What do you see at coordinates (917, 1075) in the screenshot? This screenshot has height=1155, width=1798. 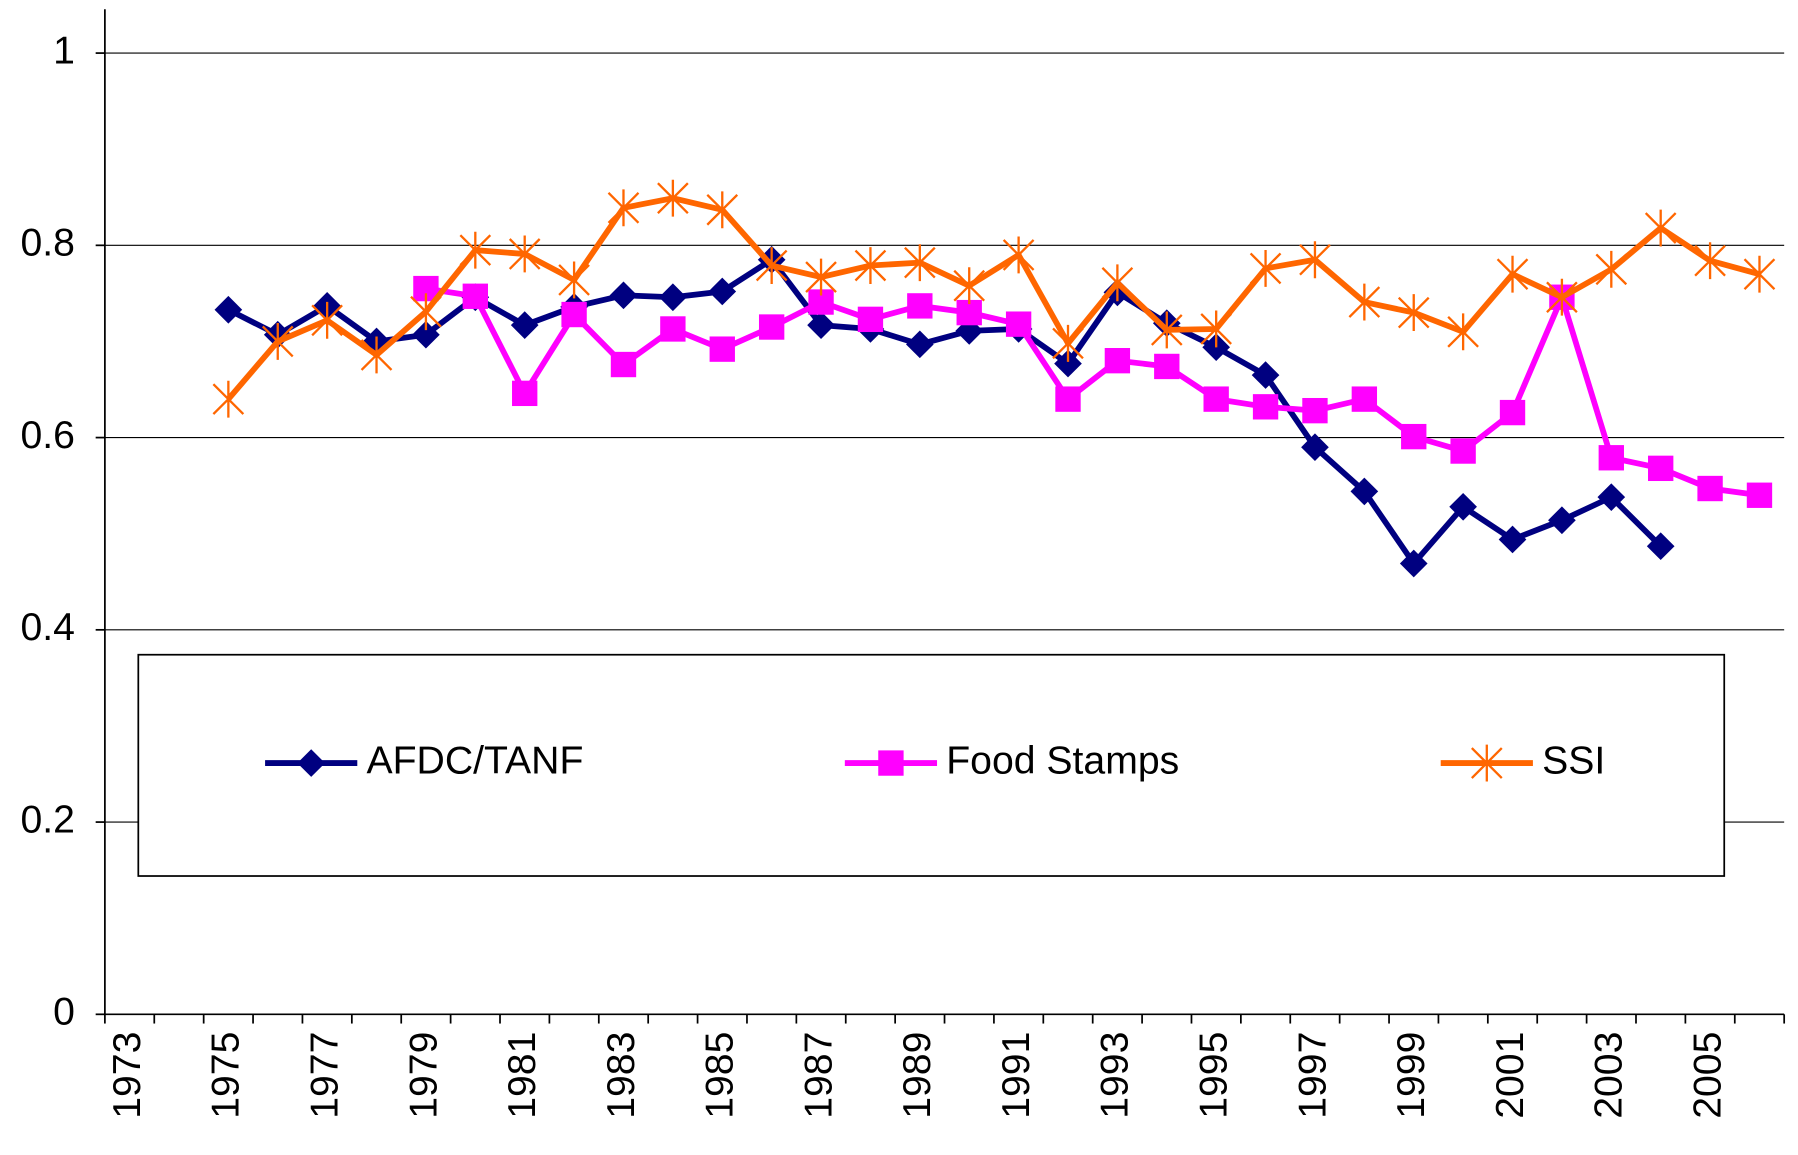 I see `x-tick-label: 1989` at bounding box center [917, 1075].